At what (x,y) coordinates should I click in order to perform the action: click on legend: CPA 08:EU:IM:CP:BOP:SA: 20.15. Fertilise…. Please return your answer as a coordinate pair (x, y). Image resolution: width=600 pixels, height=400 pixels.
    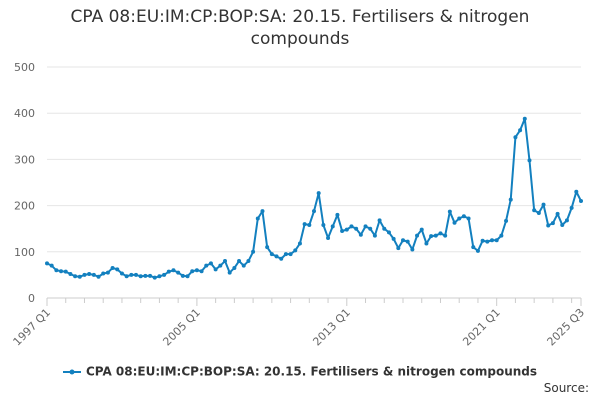
    Looking at the image, I should click on (300, 371).